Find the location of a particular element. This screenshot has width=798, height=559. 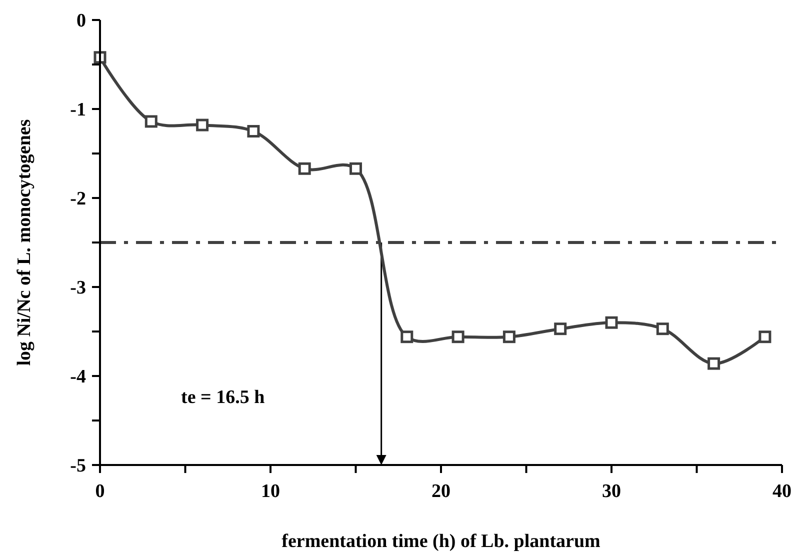

x-axis-title: fermentation time (h) of Lb. plantarum is located at coordinates (441, 541).